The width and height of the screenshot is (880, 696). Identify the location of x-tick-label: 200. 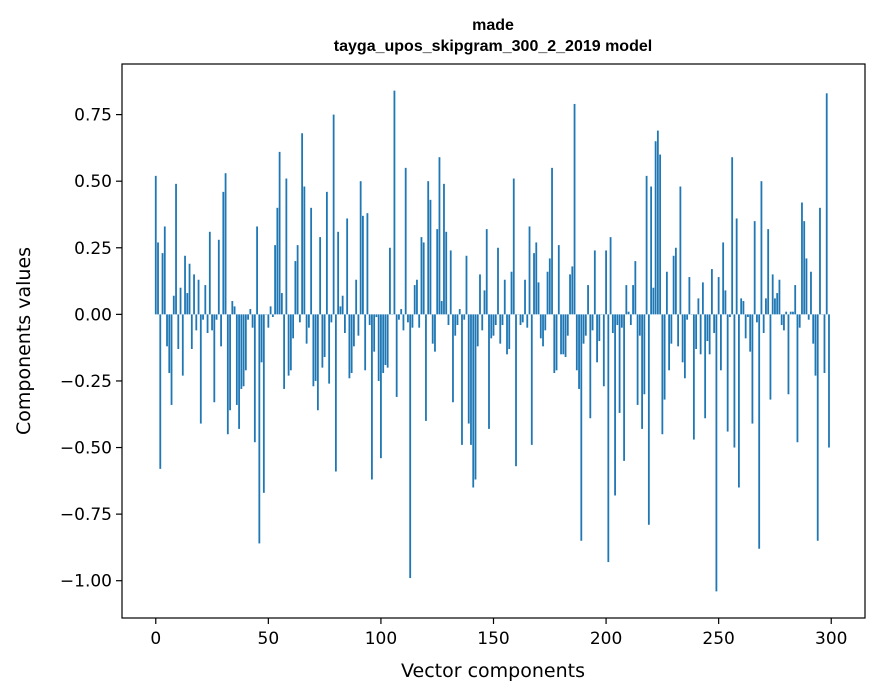
(606, 639).